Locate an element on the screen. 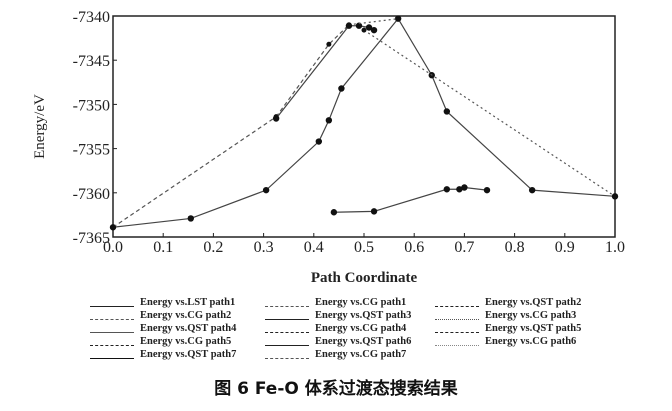 This screenshot has height=411, width=672. x-tick-label: 0.3 is located at coordinates (264, 247).